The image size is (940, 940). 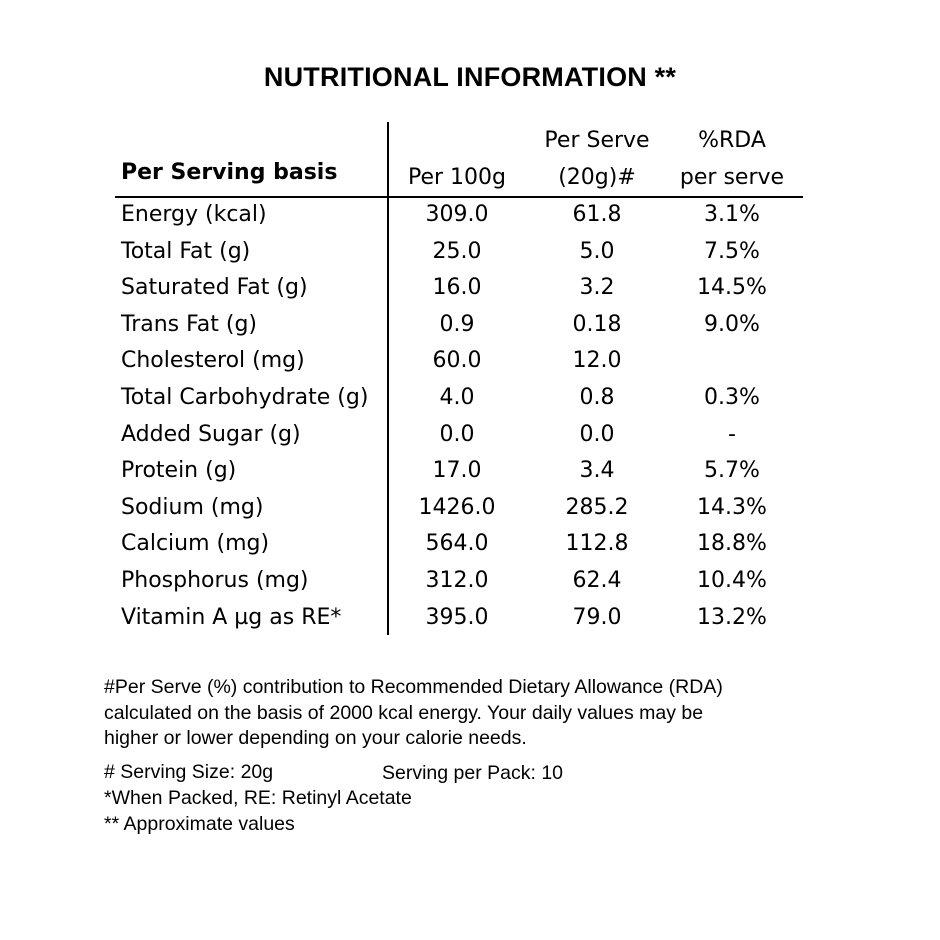 What do you see at coordinates (189, 772) in the screenshot?
I see `serving-size: # Serving Size: 20g` at bounding box center [189, 772].